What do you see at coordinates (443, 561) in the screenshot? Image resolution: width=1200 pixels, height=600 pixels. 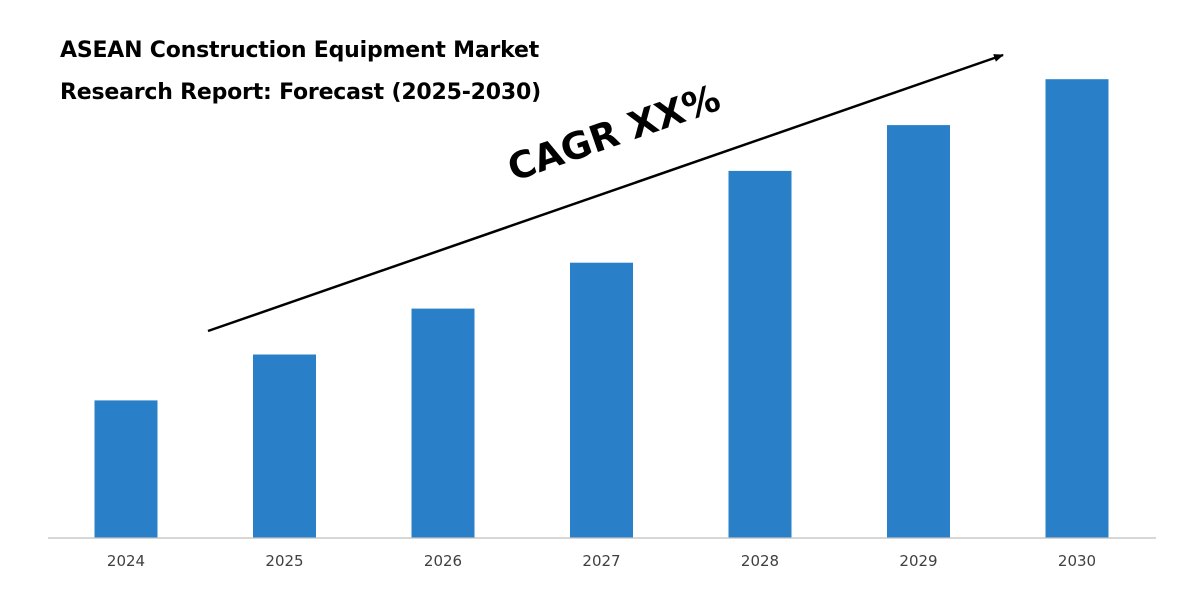 I see `x-tick-label-2026: 2026` at bounding box center [443, 561].